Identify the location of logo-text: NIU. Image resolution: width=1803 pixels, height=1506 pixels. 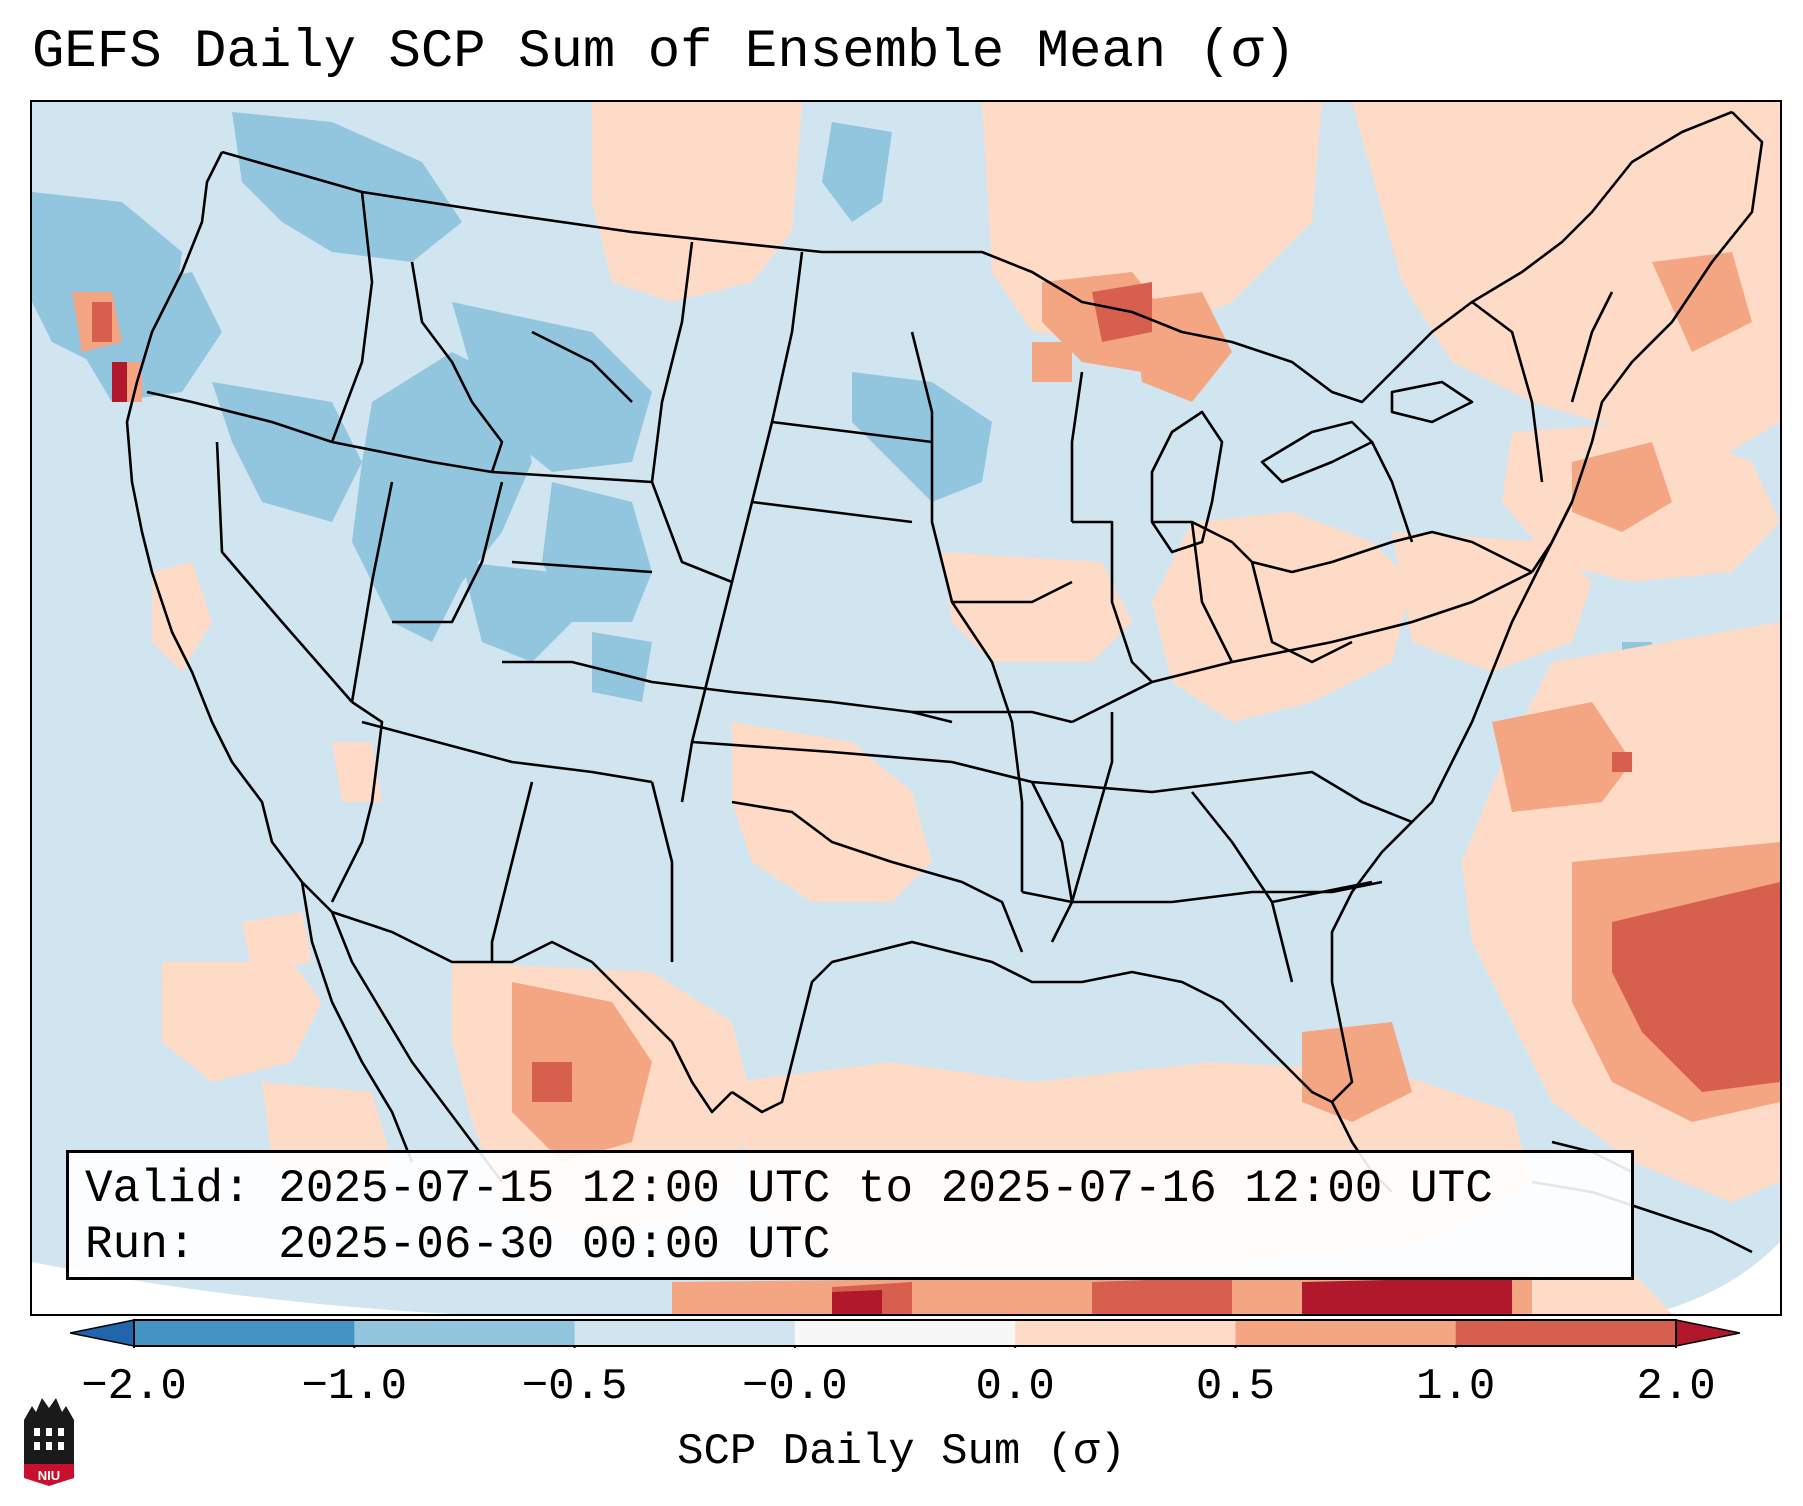
(49, 1475).